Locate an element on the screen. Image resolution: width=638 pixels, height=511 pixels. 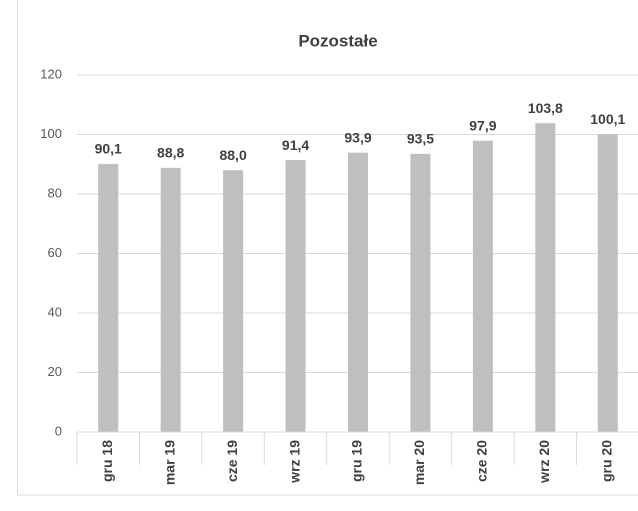
y-tick-label: 100 is located at coordinates (51, 133).